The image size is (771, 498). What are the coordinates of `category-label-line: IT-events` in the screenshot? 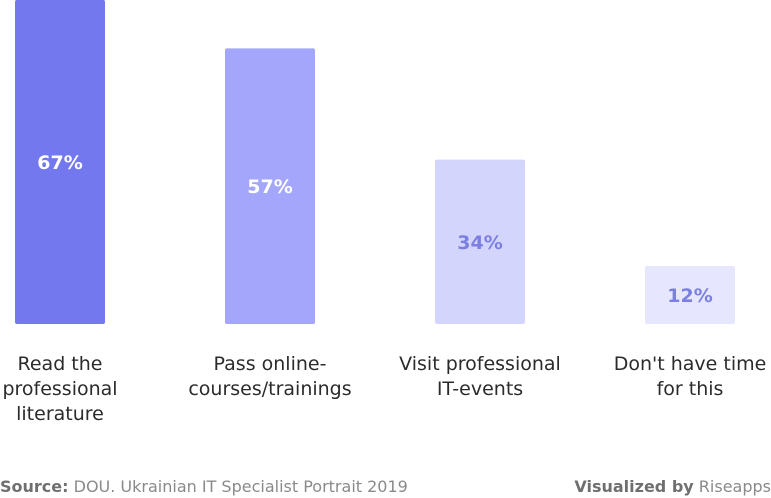 It's located at (480, 389).